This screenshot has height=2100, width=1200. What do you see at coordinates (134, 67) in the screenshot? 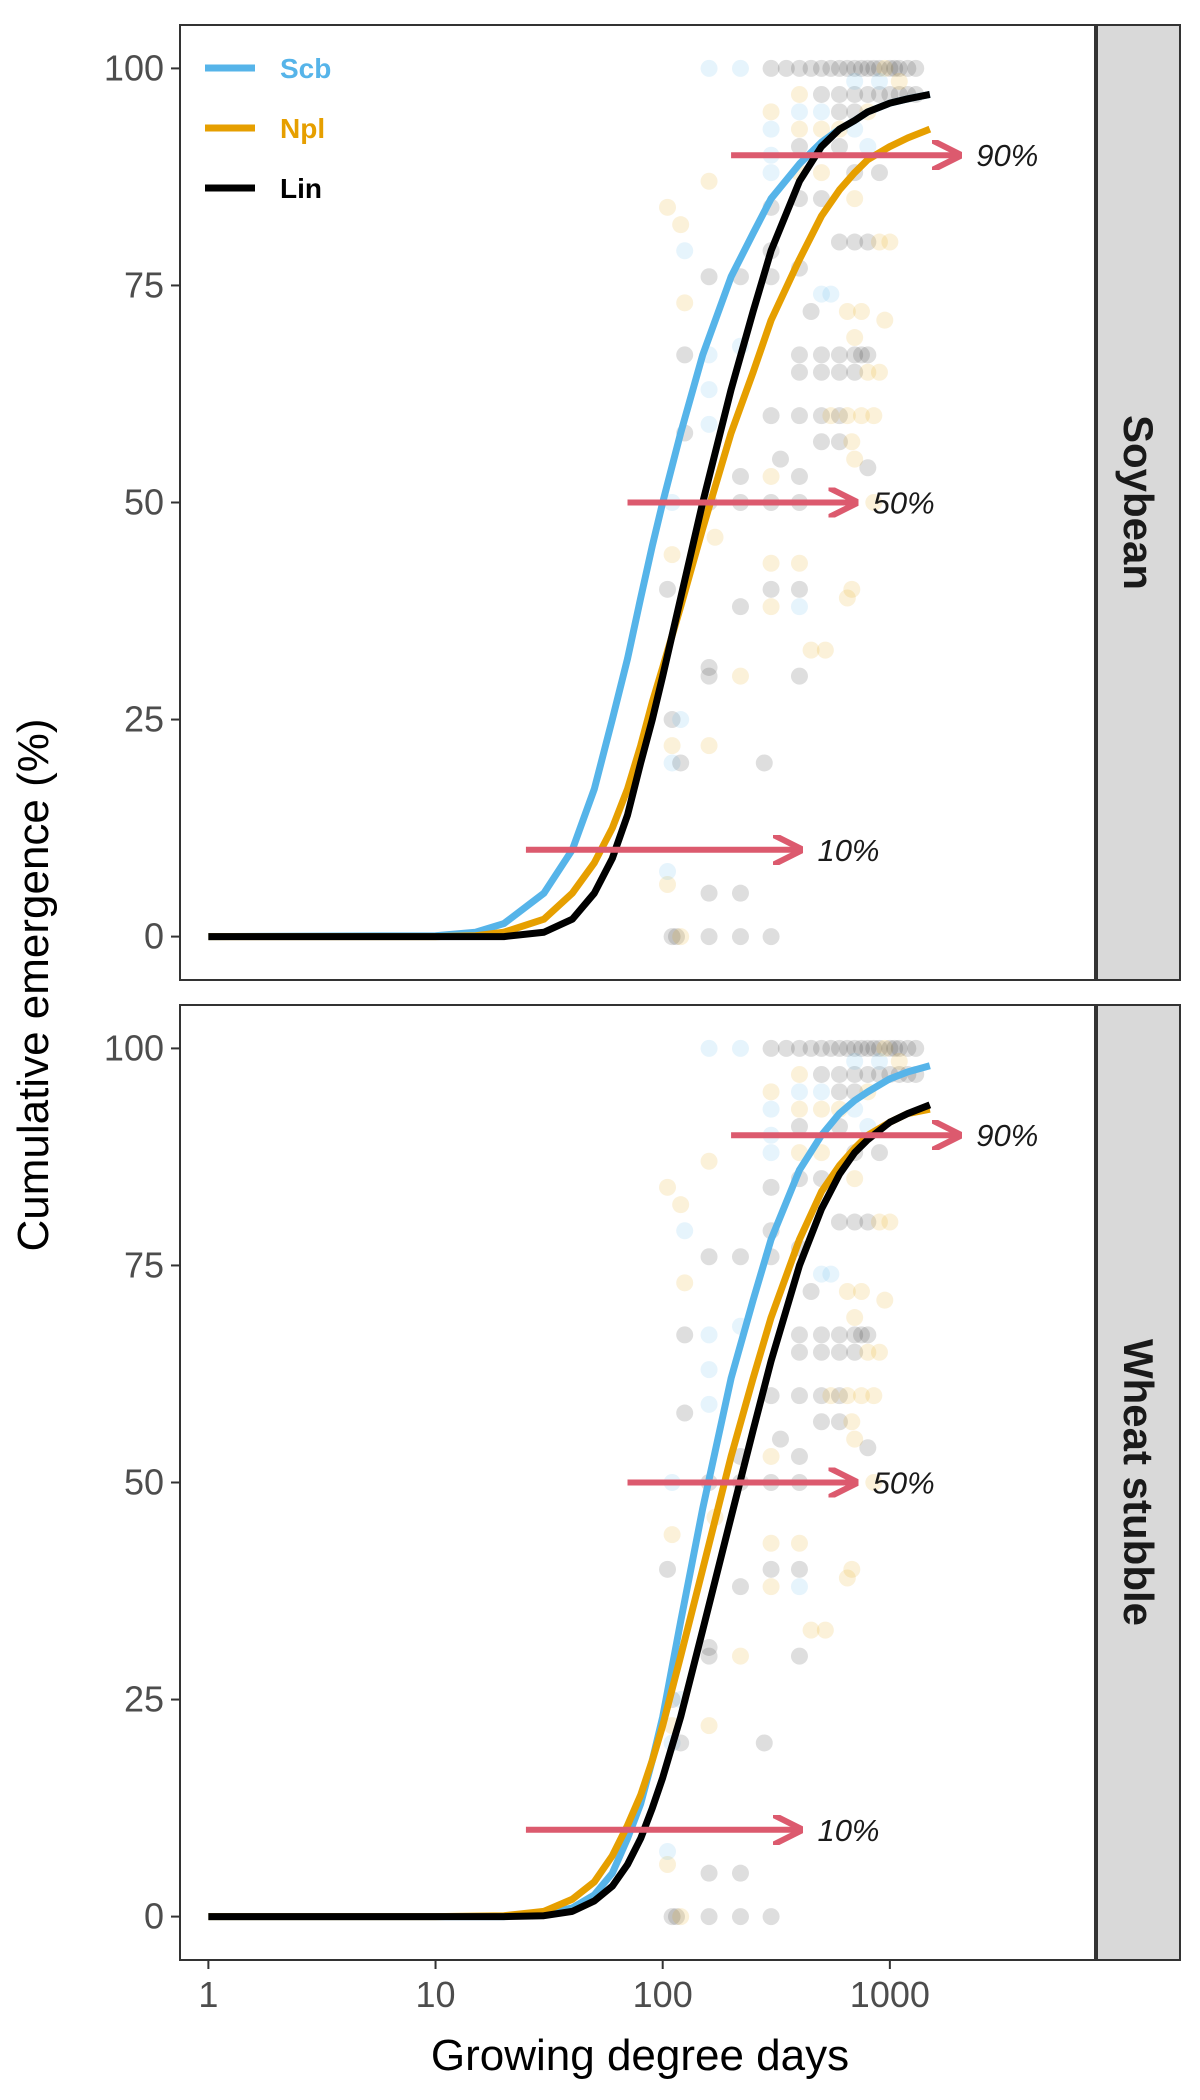
I see `y-tick-label: 100` at bounding box center [134, 67].